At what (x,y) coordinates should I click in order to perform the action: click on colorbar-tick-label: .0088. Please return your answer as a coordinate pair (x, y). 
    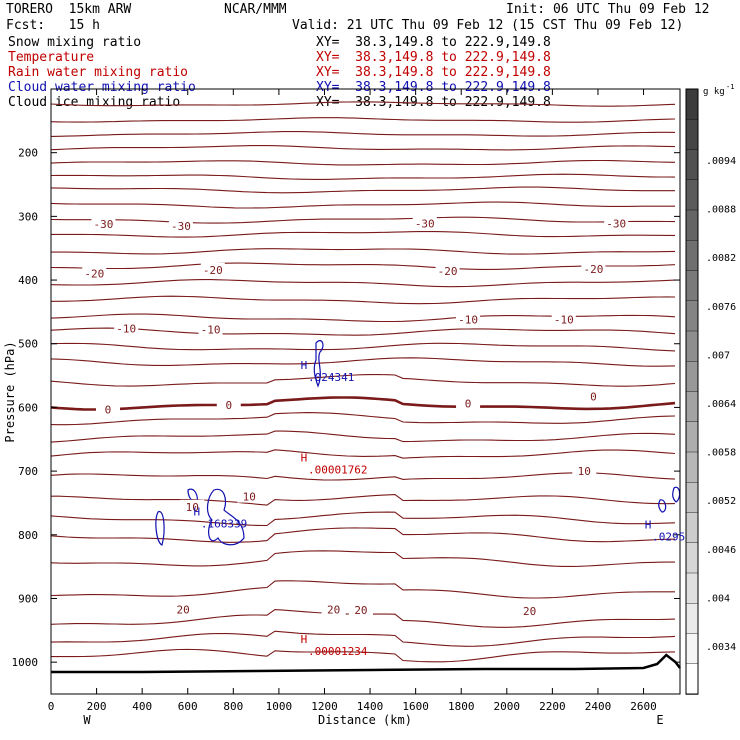
    Looking at the image, I should click on (721, 210).